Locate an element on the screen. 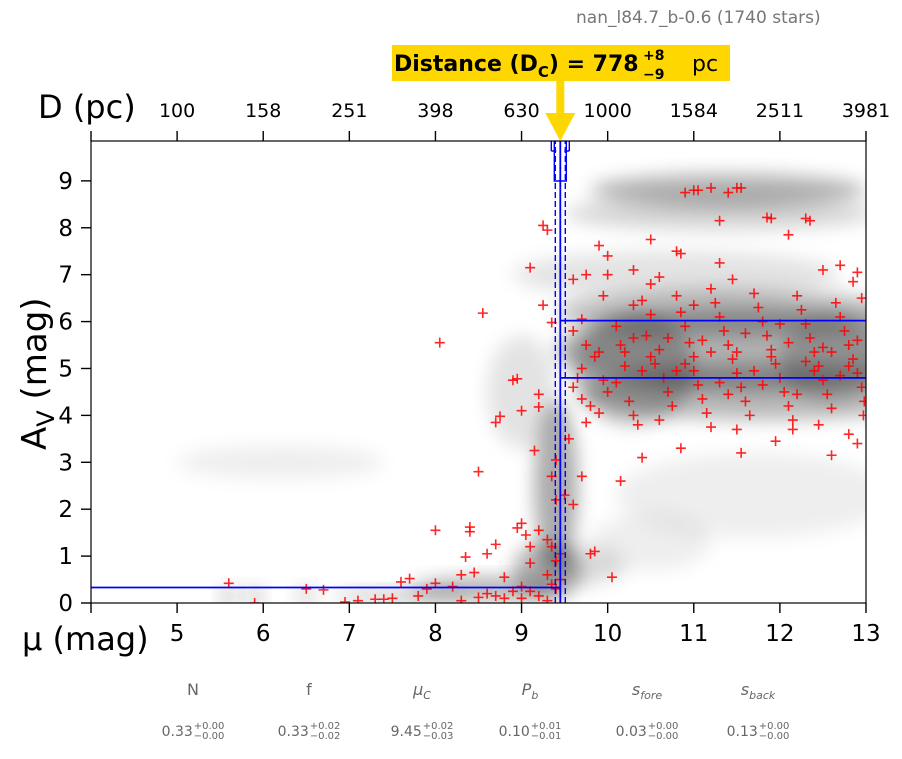 Image resolution: width=902 pixels, height=759 pixels. x-tick-label: 7 is located at coordinates (349, 634).